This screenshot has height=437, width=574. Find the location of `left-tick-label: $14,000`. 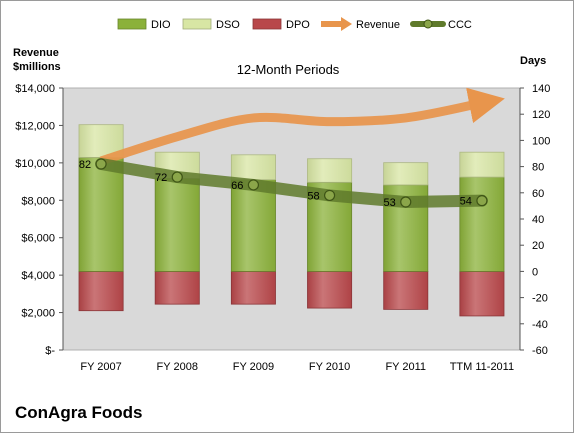

left-tick-label: $14,000 is located at coordinates (35, 89).